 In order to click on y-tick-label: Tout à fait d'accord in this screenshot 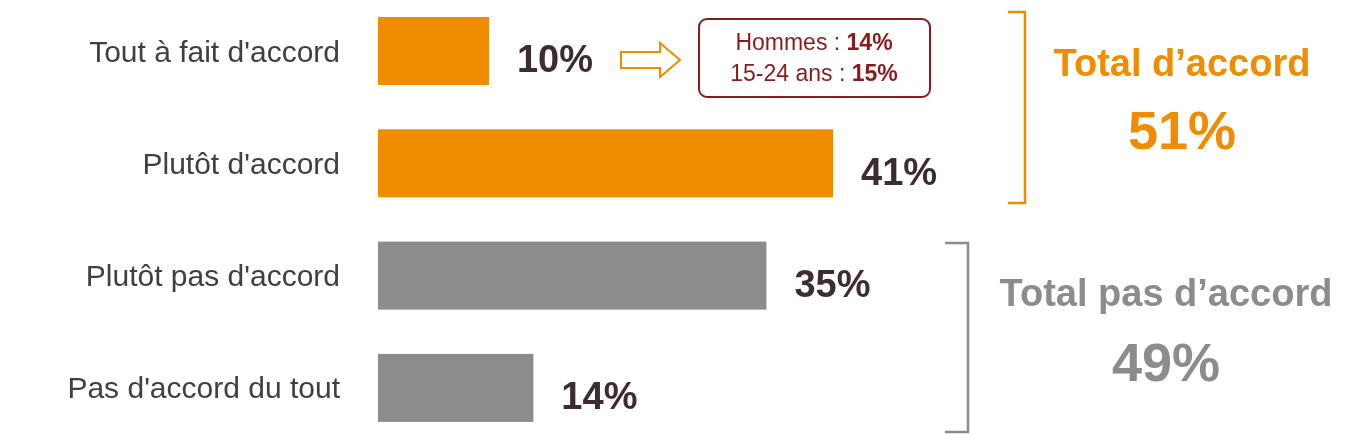, I will do `click(214, 51)`.